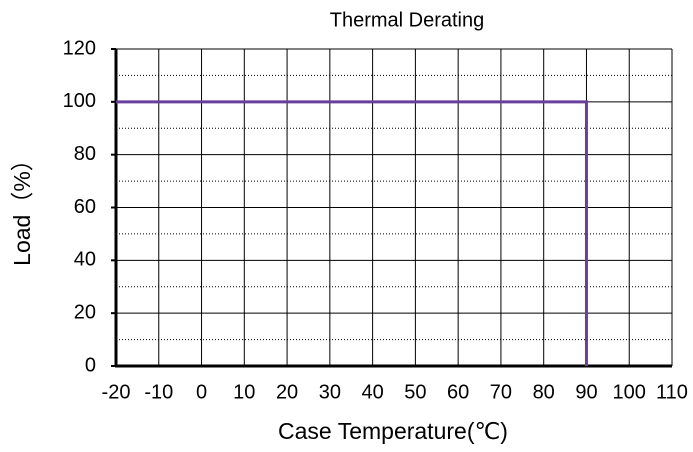  I want to click on x-tick-label: 90, so click(586, 392).